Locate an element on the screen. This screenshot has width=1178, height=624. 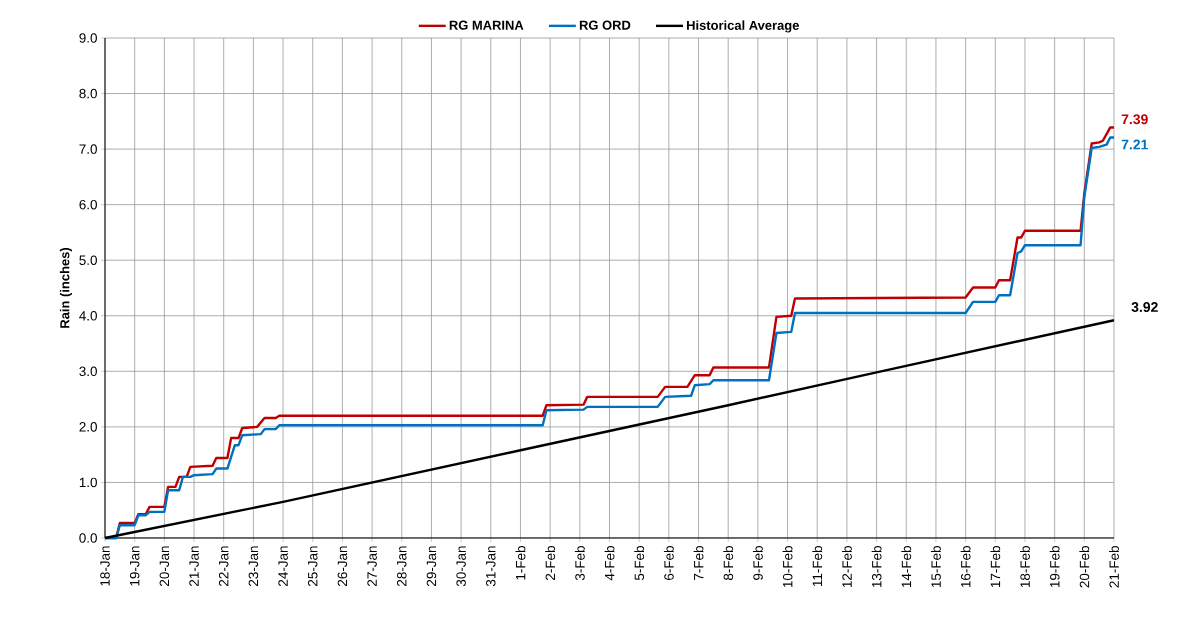
x-tick-label: 8-Feb is located at coordinates (728, 563).